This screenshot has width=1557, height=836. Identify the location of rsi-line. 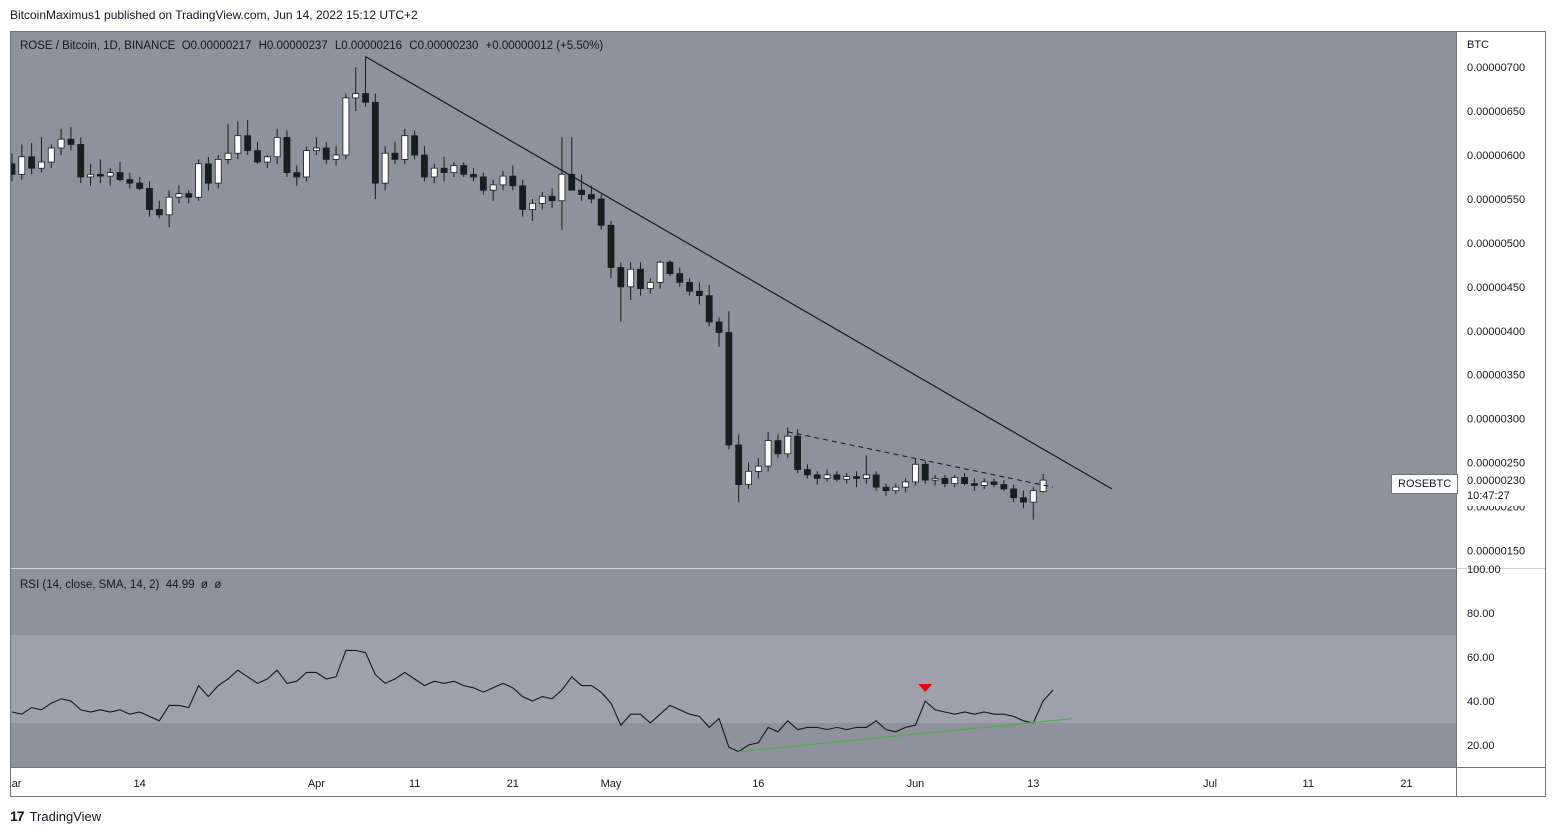
(532, 701).